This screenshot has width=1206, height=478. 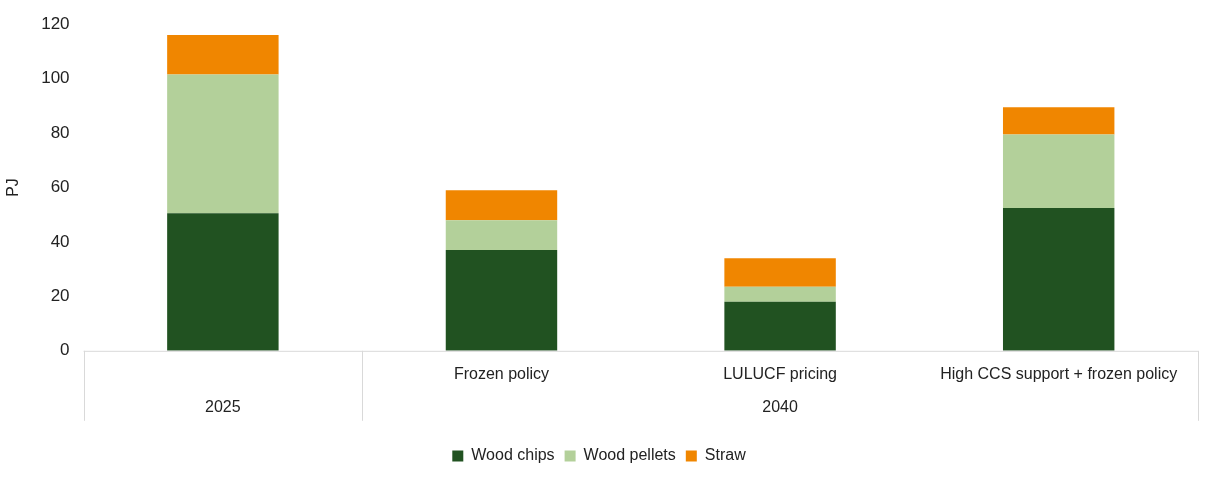 What do you see at coordinates (780, 373) in the screenshot?
I see `x-tick-label: LULUCF pricing` at bounding box center [780, 373].